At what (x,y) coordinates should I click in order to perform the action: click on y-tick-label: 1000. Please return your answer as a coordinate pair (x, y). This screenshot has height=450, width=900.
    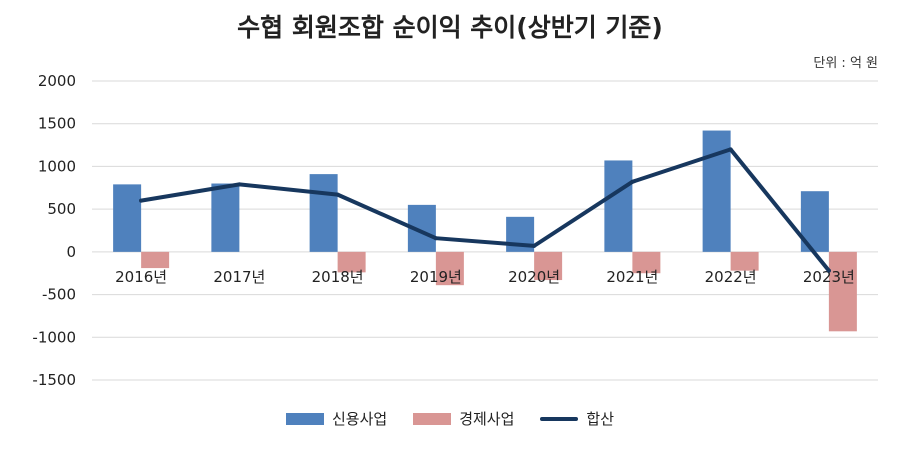
    Looking at the image, I should click on (57, 166).